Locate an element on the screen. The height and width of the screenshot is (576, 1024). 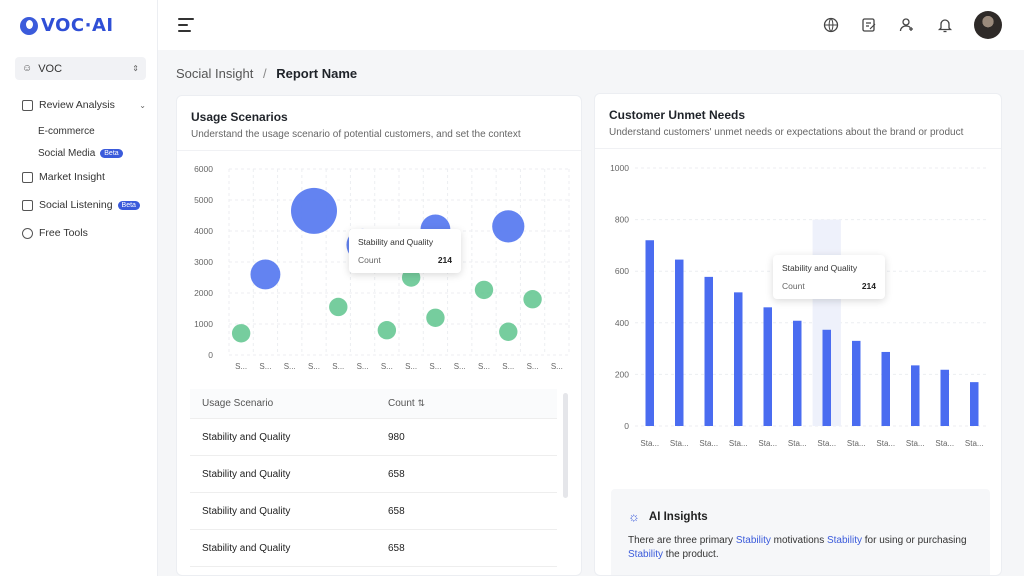
topbar-actions is located at coordinates (912, 25).